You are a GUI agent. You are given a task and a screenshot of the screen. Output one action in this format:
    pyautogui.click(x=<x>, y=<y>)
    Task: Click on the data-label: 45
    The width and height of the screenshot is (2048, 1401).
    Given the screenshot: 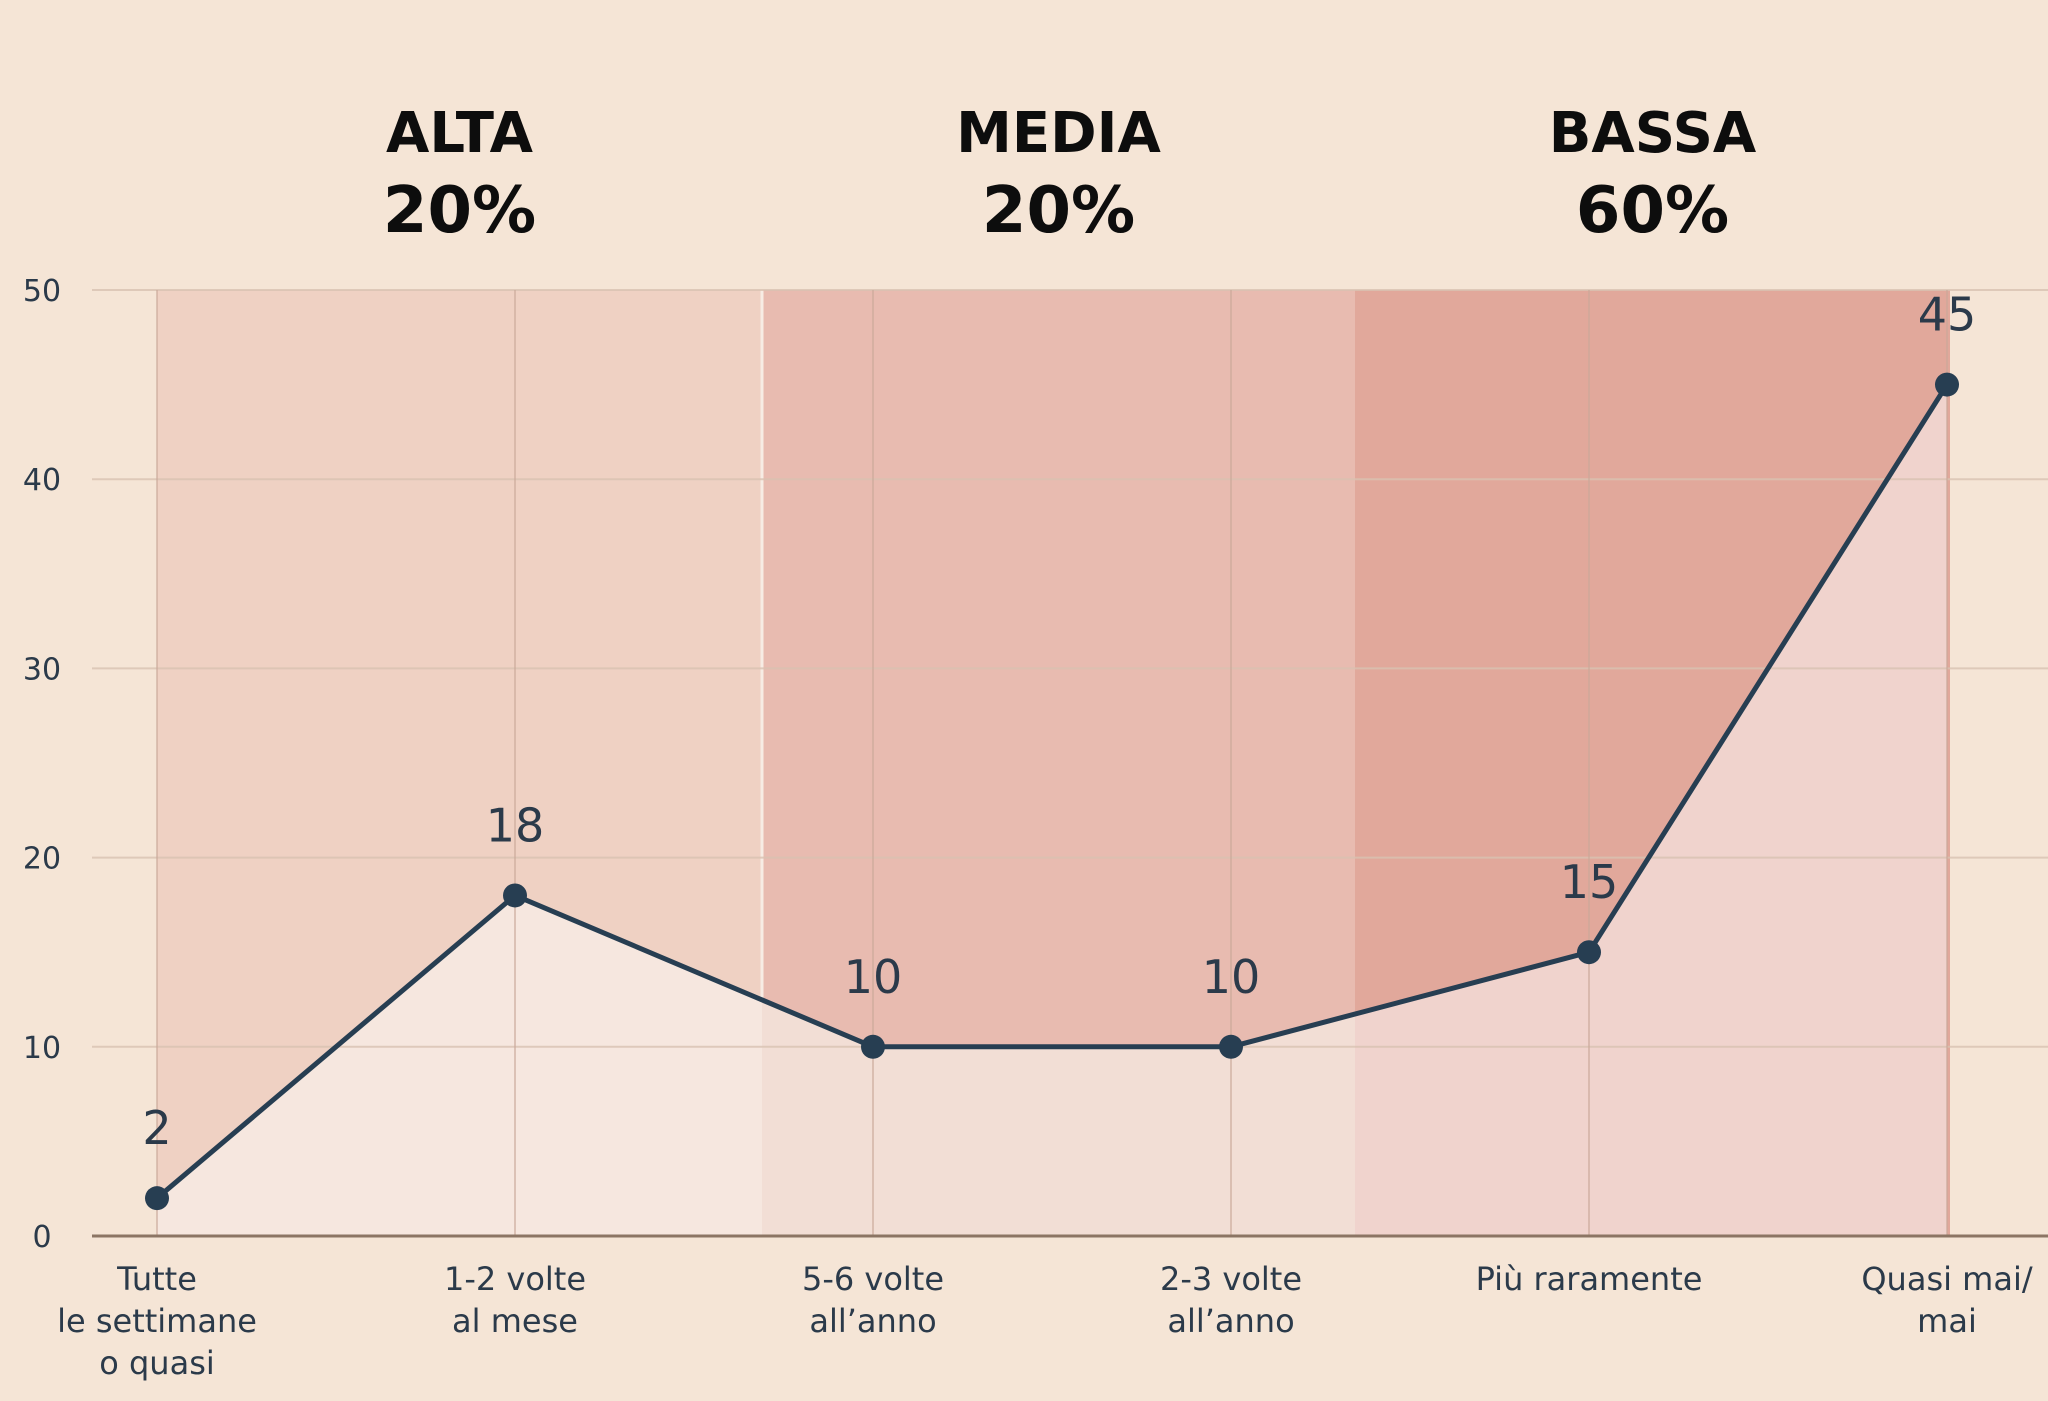 What is the action you would take?
    pyautogui.click(x=1947, y=315)
    